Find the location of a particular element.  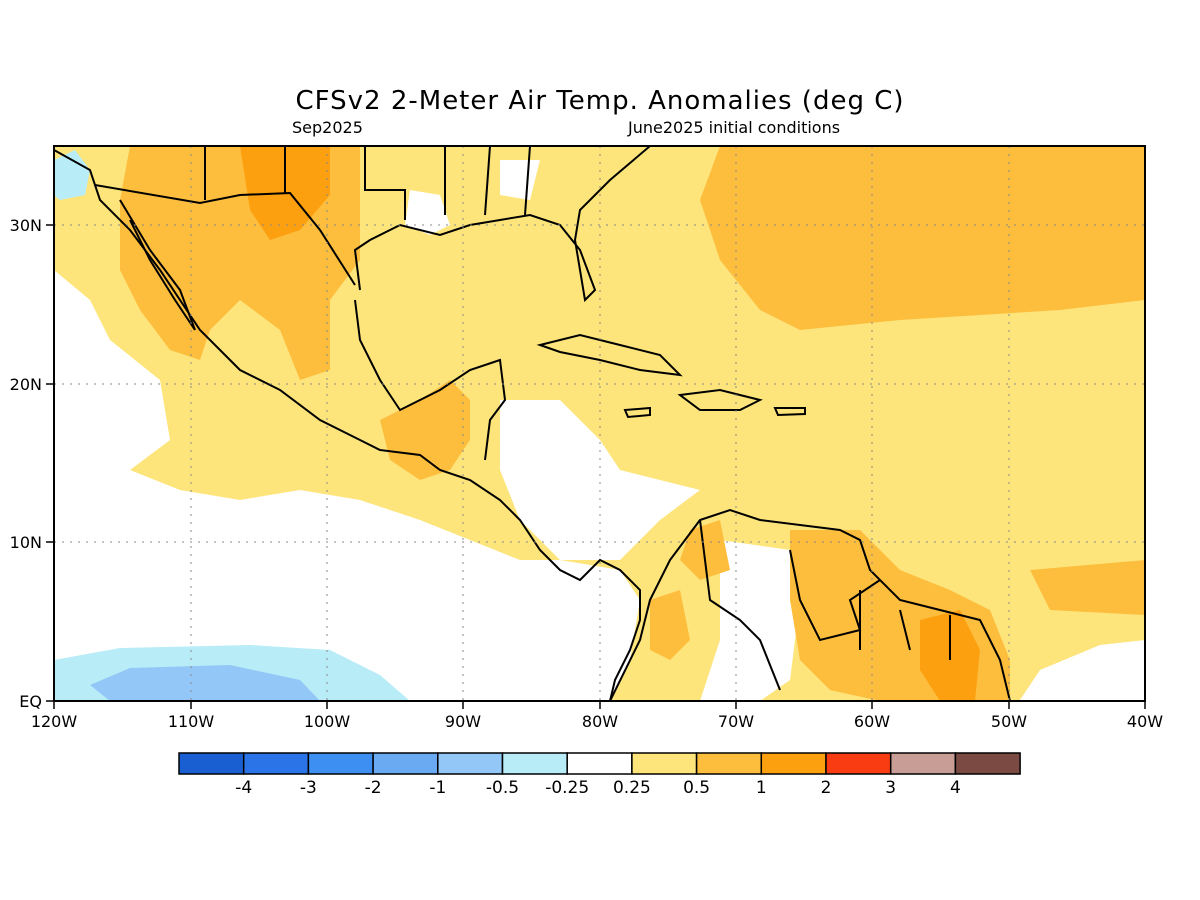

orange-region-yucatan is located at coordinates (425, 430).